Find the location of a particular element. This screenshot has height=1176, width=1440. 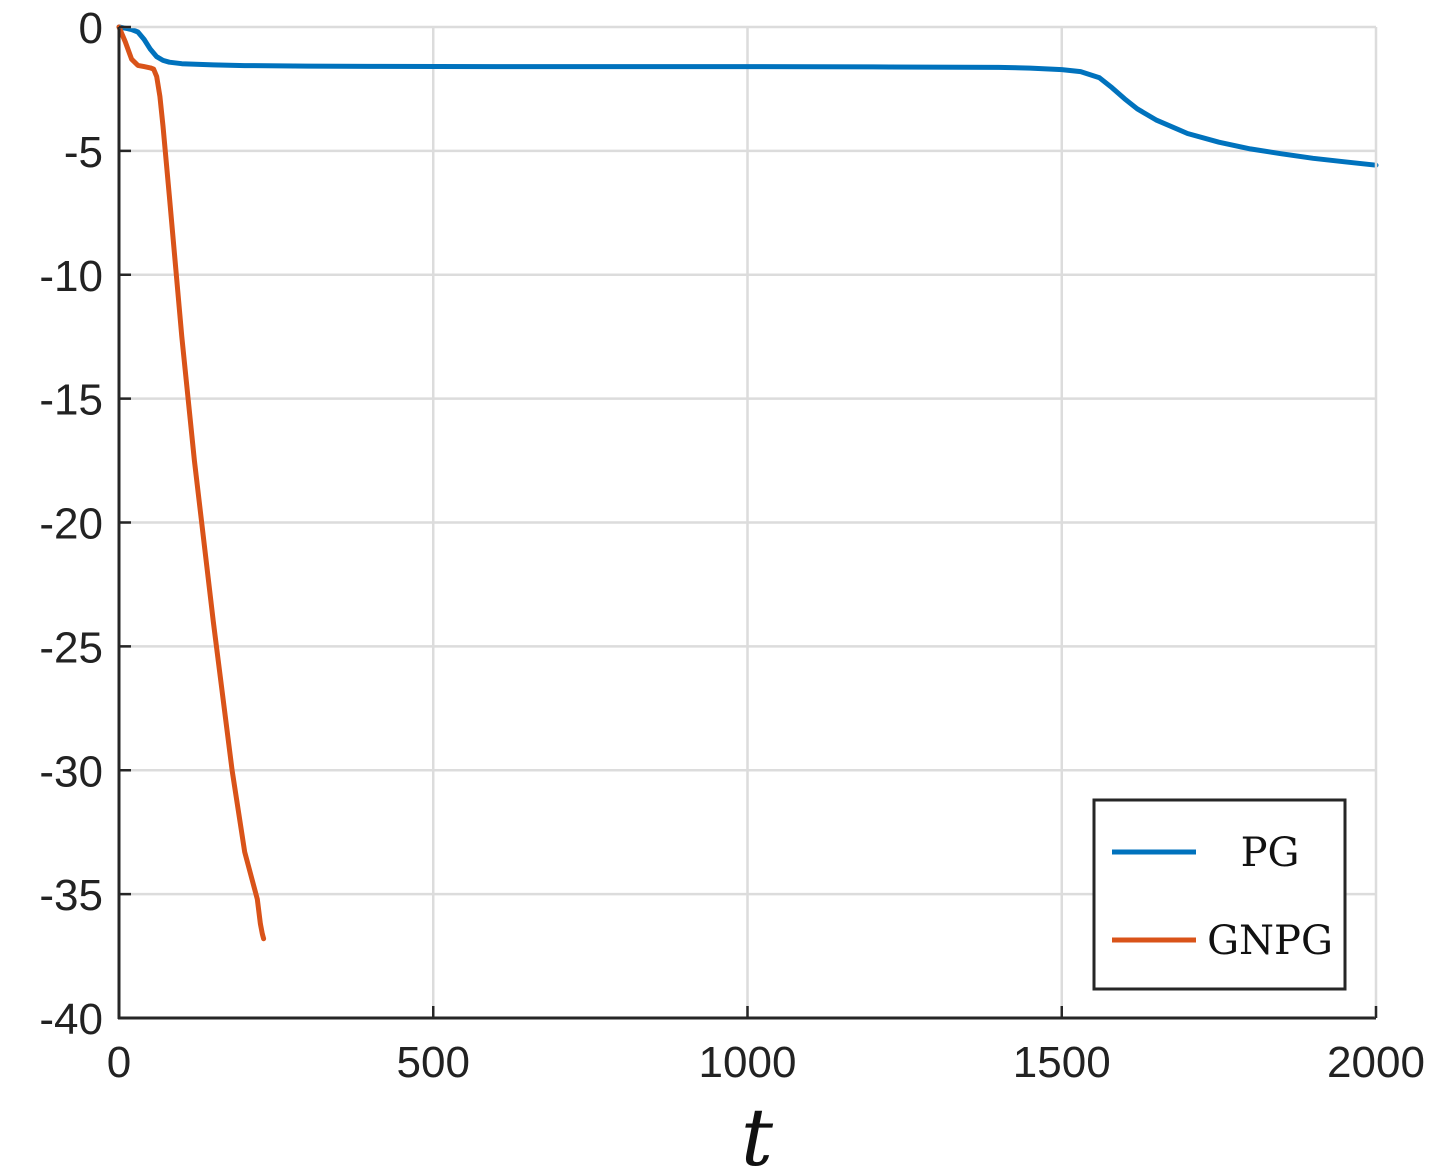

legend-box is located at coordinates (1219, 894).